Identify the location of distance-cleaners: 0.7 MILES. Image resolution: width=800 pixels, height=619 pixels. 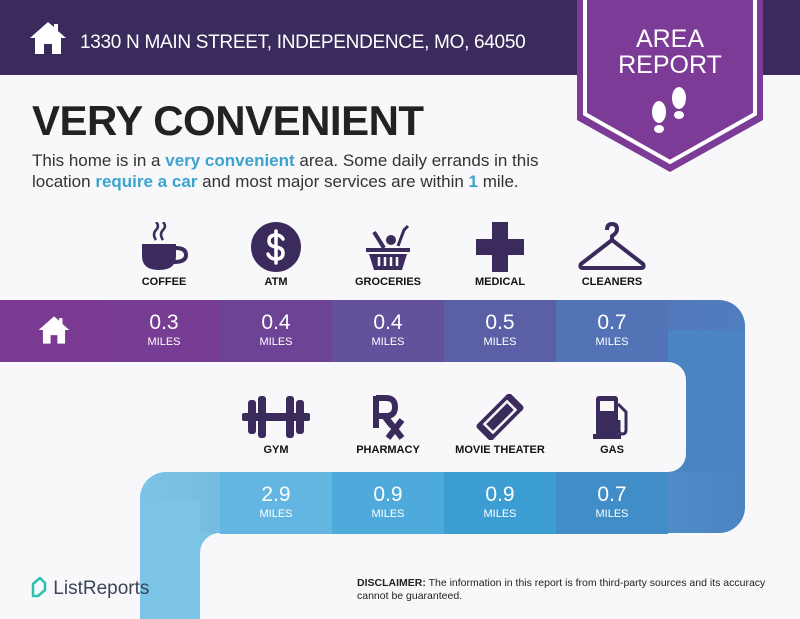
(612, 331).